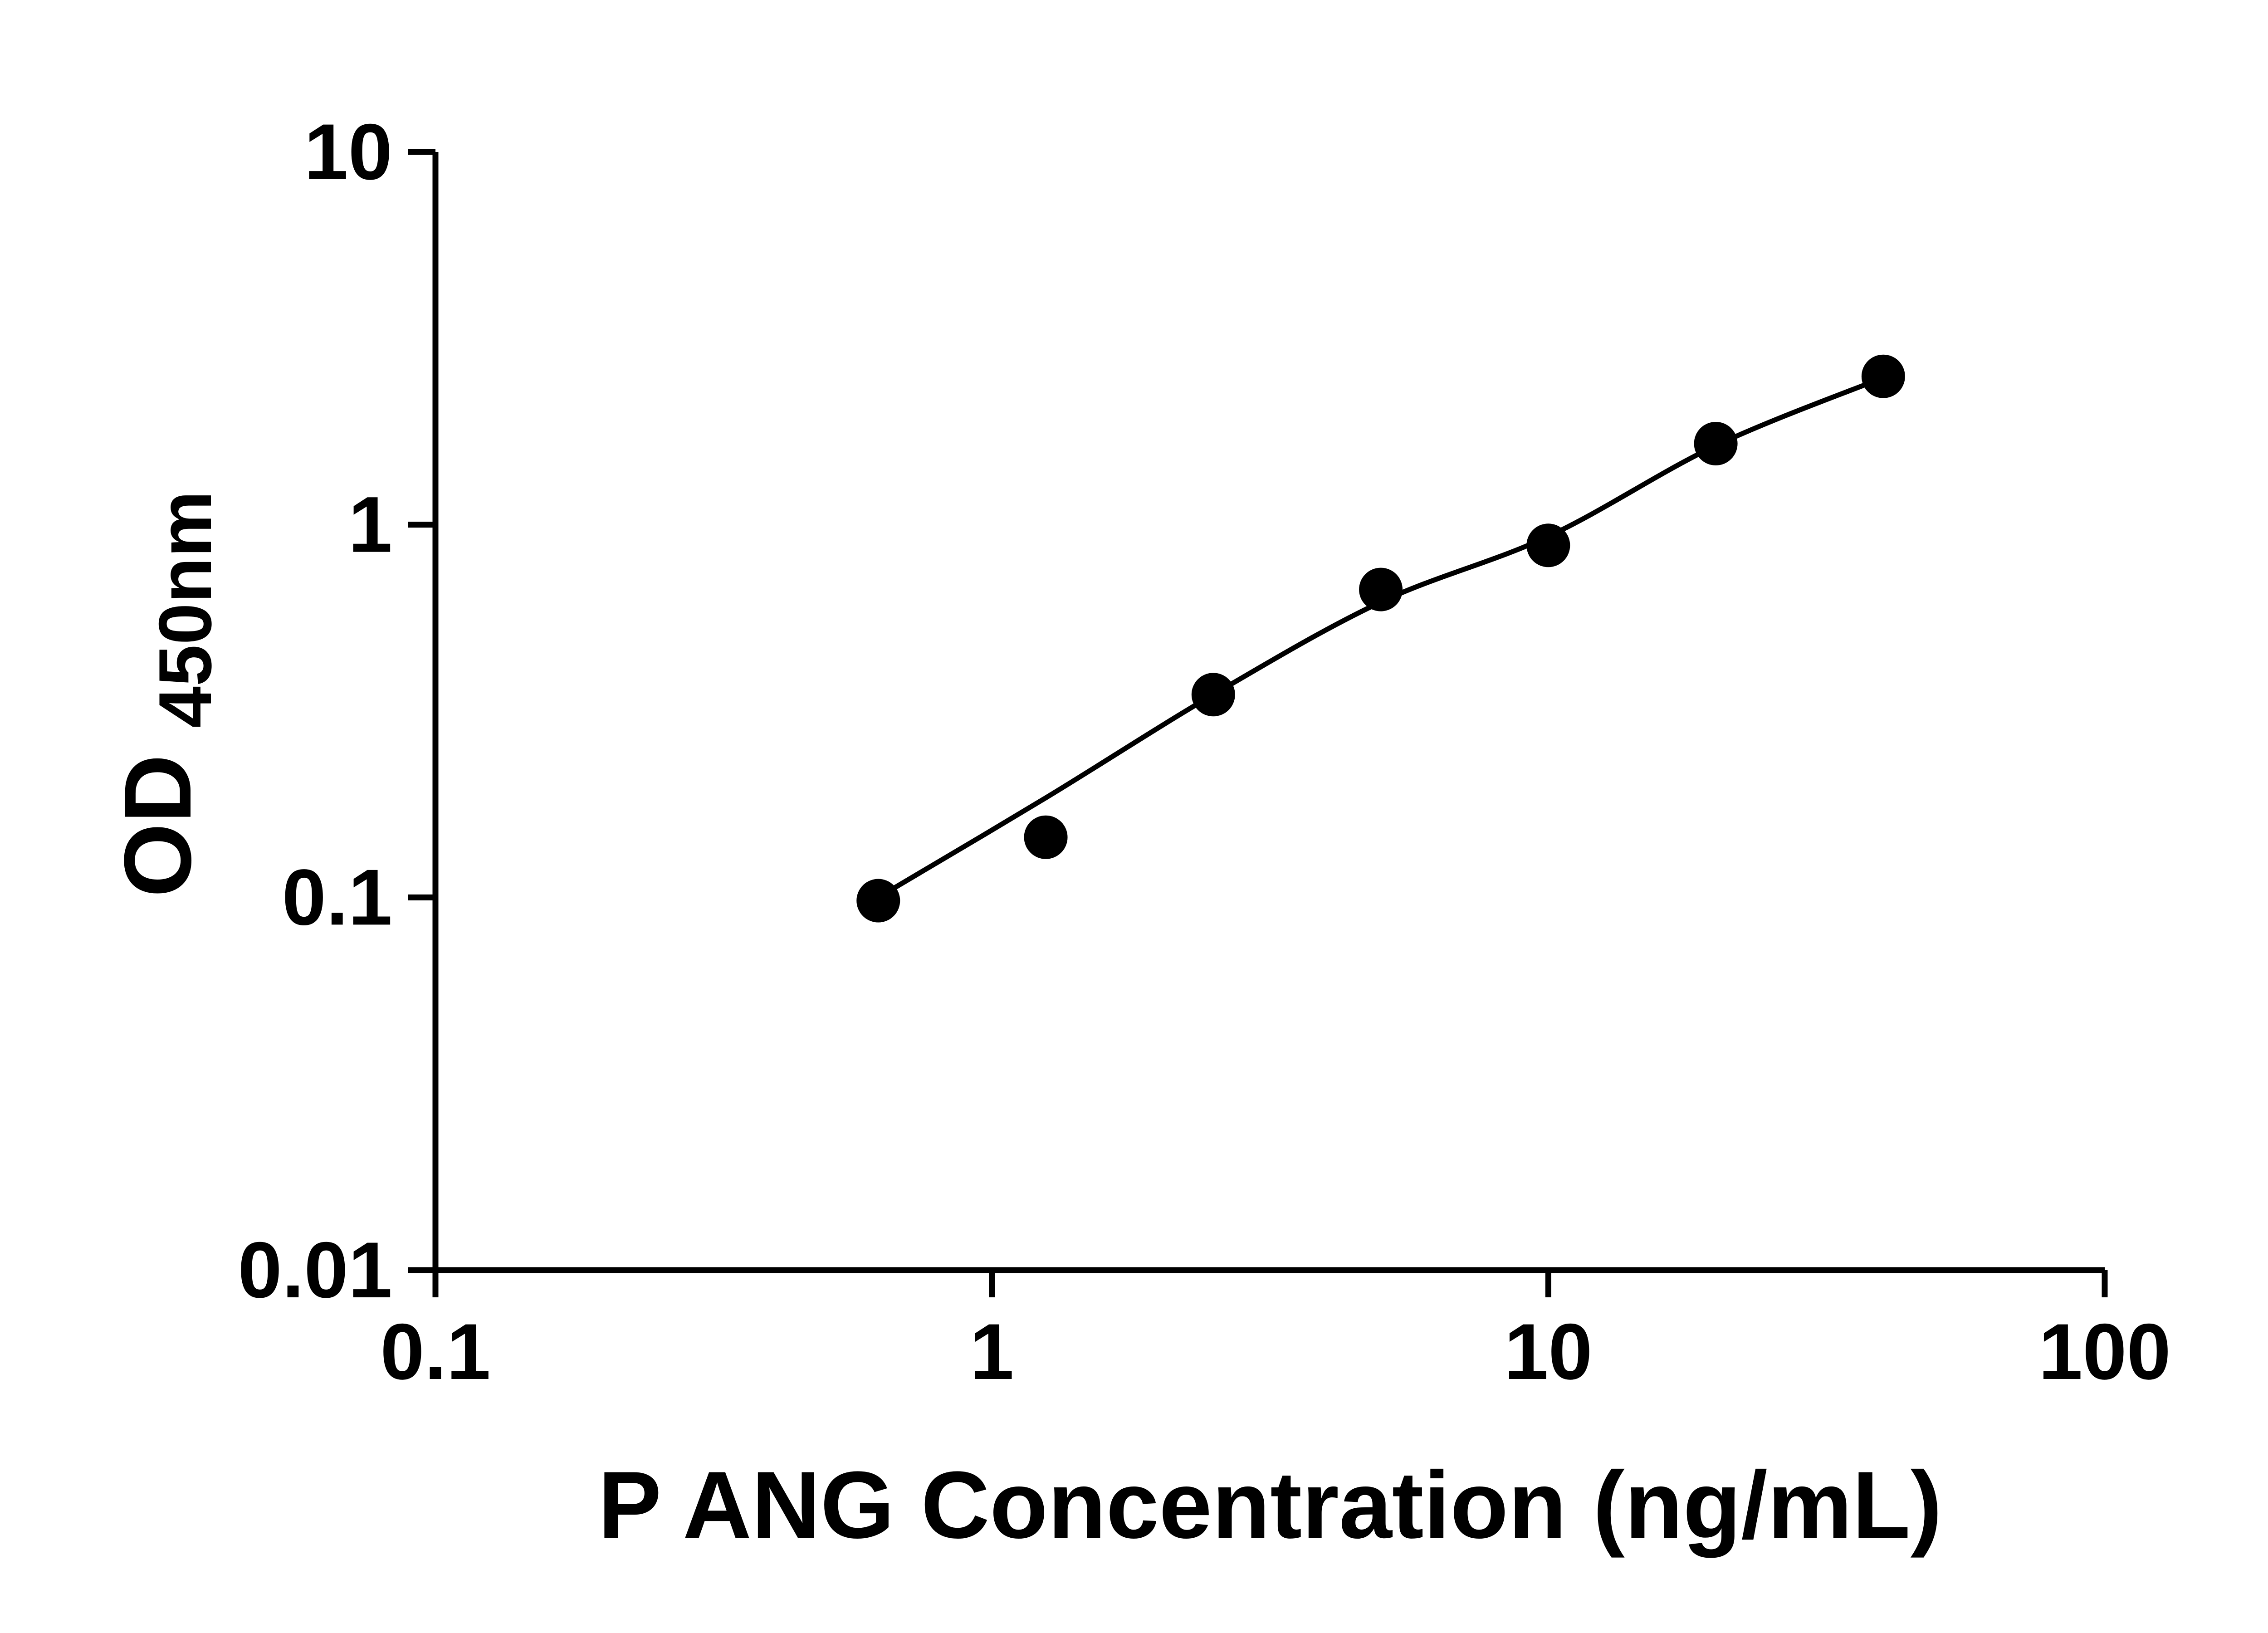 The width and height of the screenshot is (2268, 1633). I want to click on y-axis-title: OD 450nm, so click(165, 694).